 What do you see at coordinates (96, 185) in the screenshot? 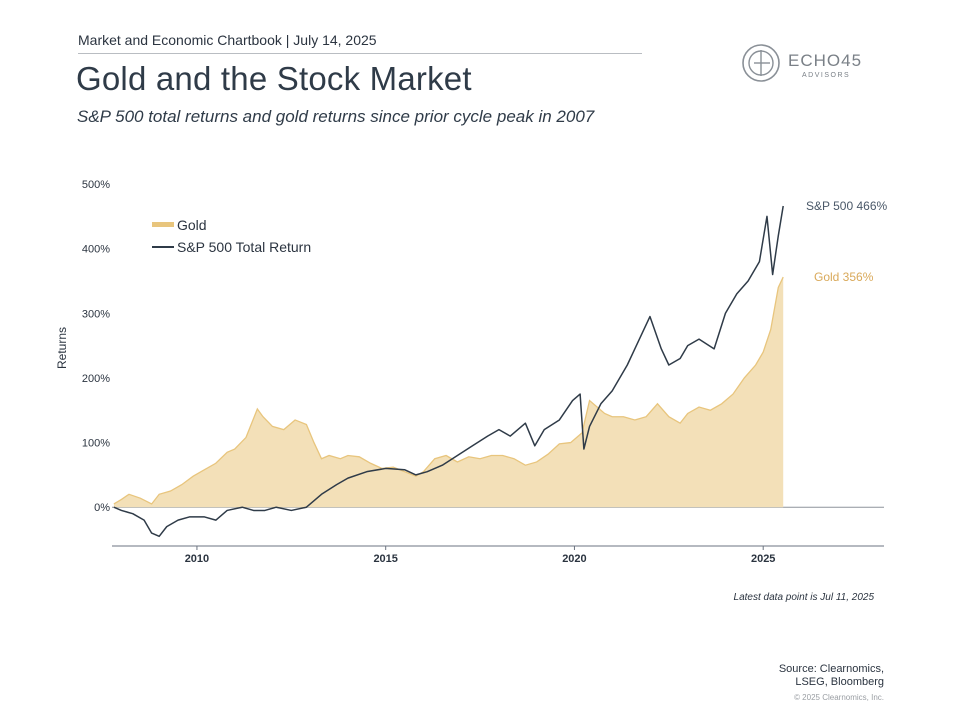
I see `y-tick-label: 500%` at bounding box center [96, 185].